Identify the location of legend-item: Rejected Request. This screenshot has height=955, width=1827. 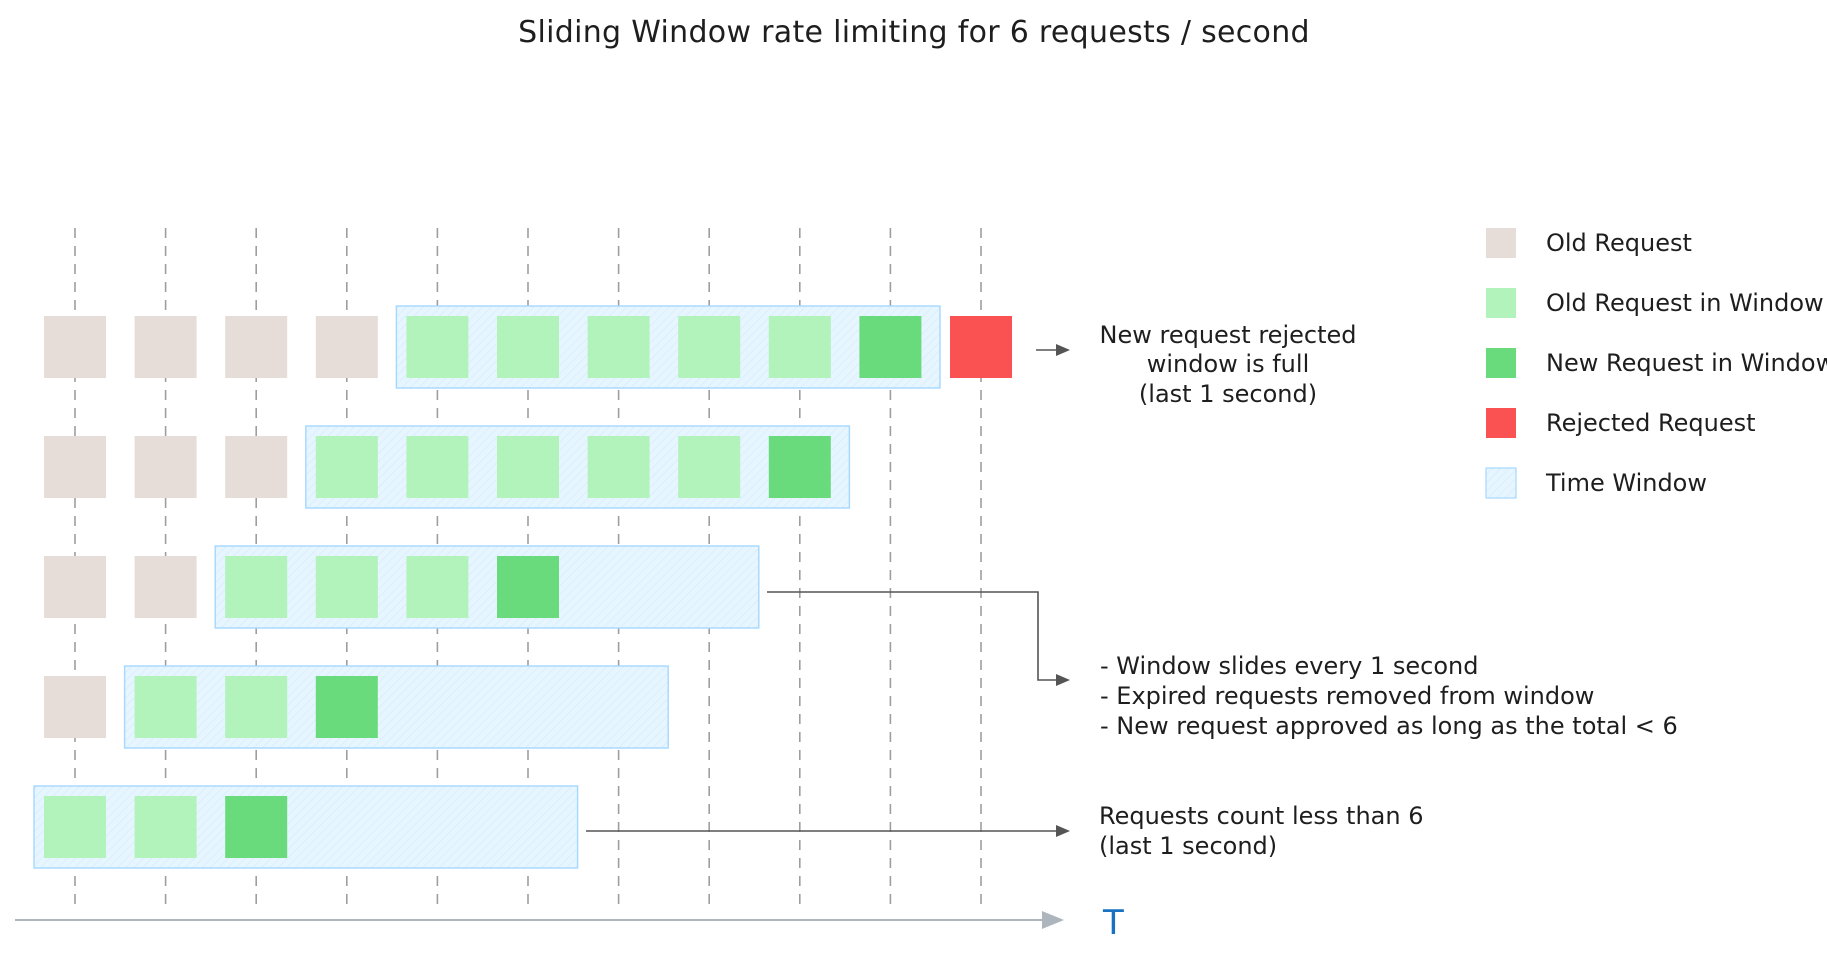
(1621, 423).